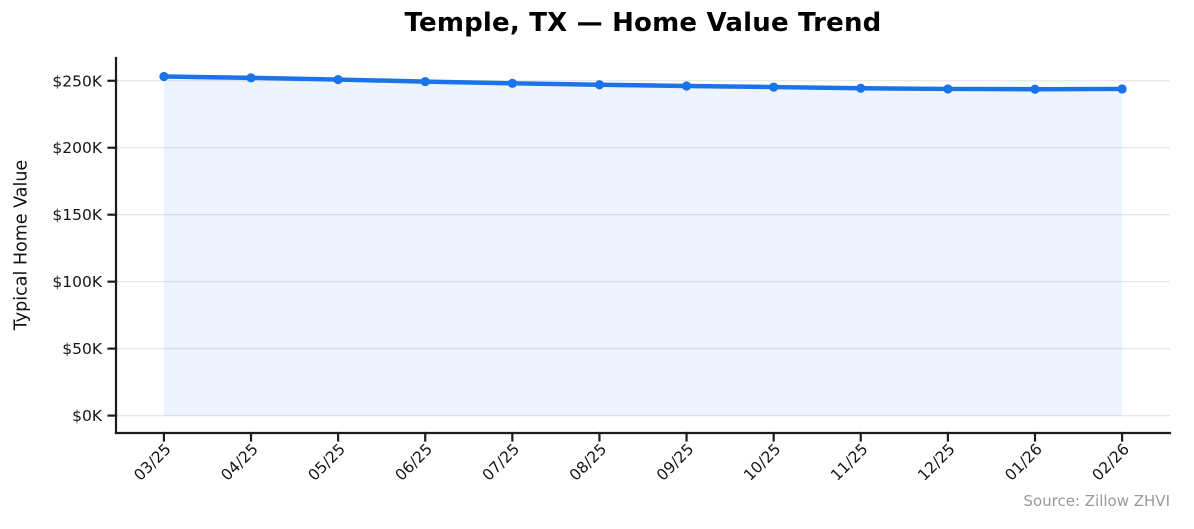  I want to click on y-tick-labels: $0K $50K $100K $150K $200K $250K, so click(77, 248).